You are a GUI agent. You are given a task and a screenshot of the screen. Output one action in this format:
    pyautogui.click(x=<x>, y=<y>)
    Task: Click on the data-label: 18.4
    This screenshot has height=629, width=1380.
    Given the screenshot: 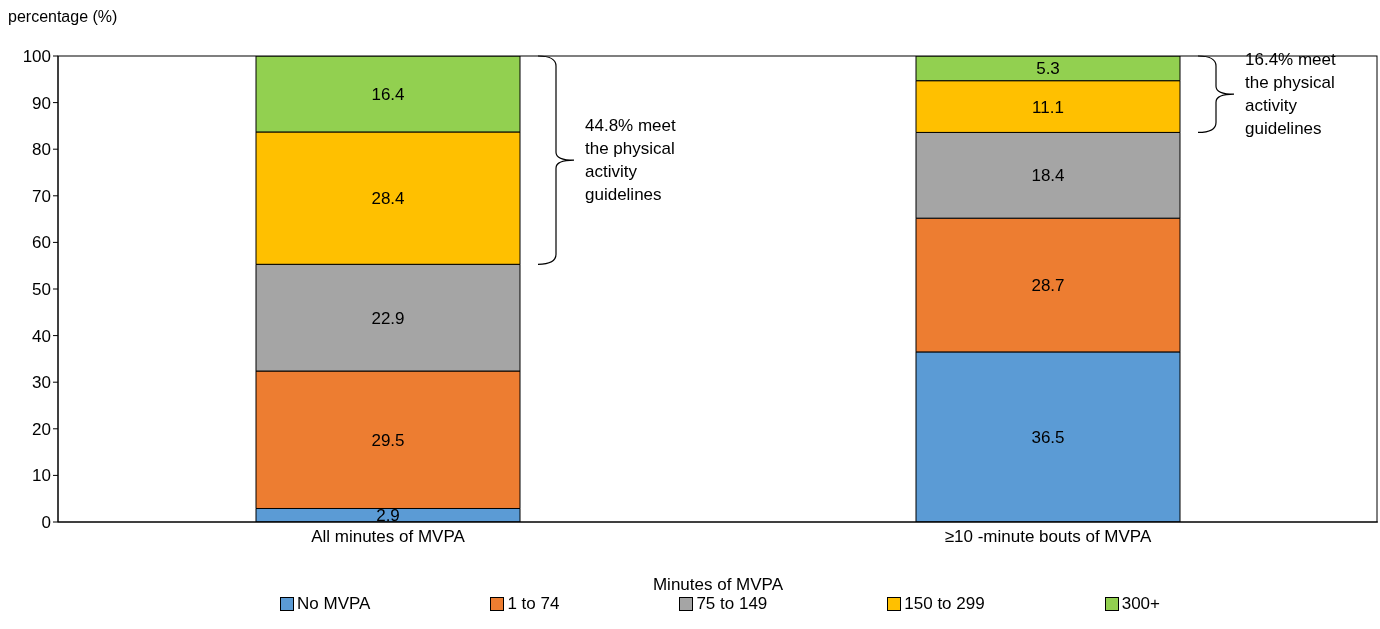 What is the action you would take?
    pyautogui.click(x=1048, y=176)
    